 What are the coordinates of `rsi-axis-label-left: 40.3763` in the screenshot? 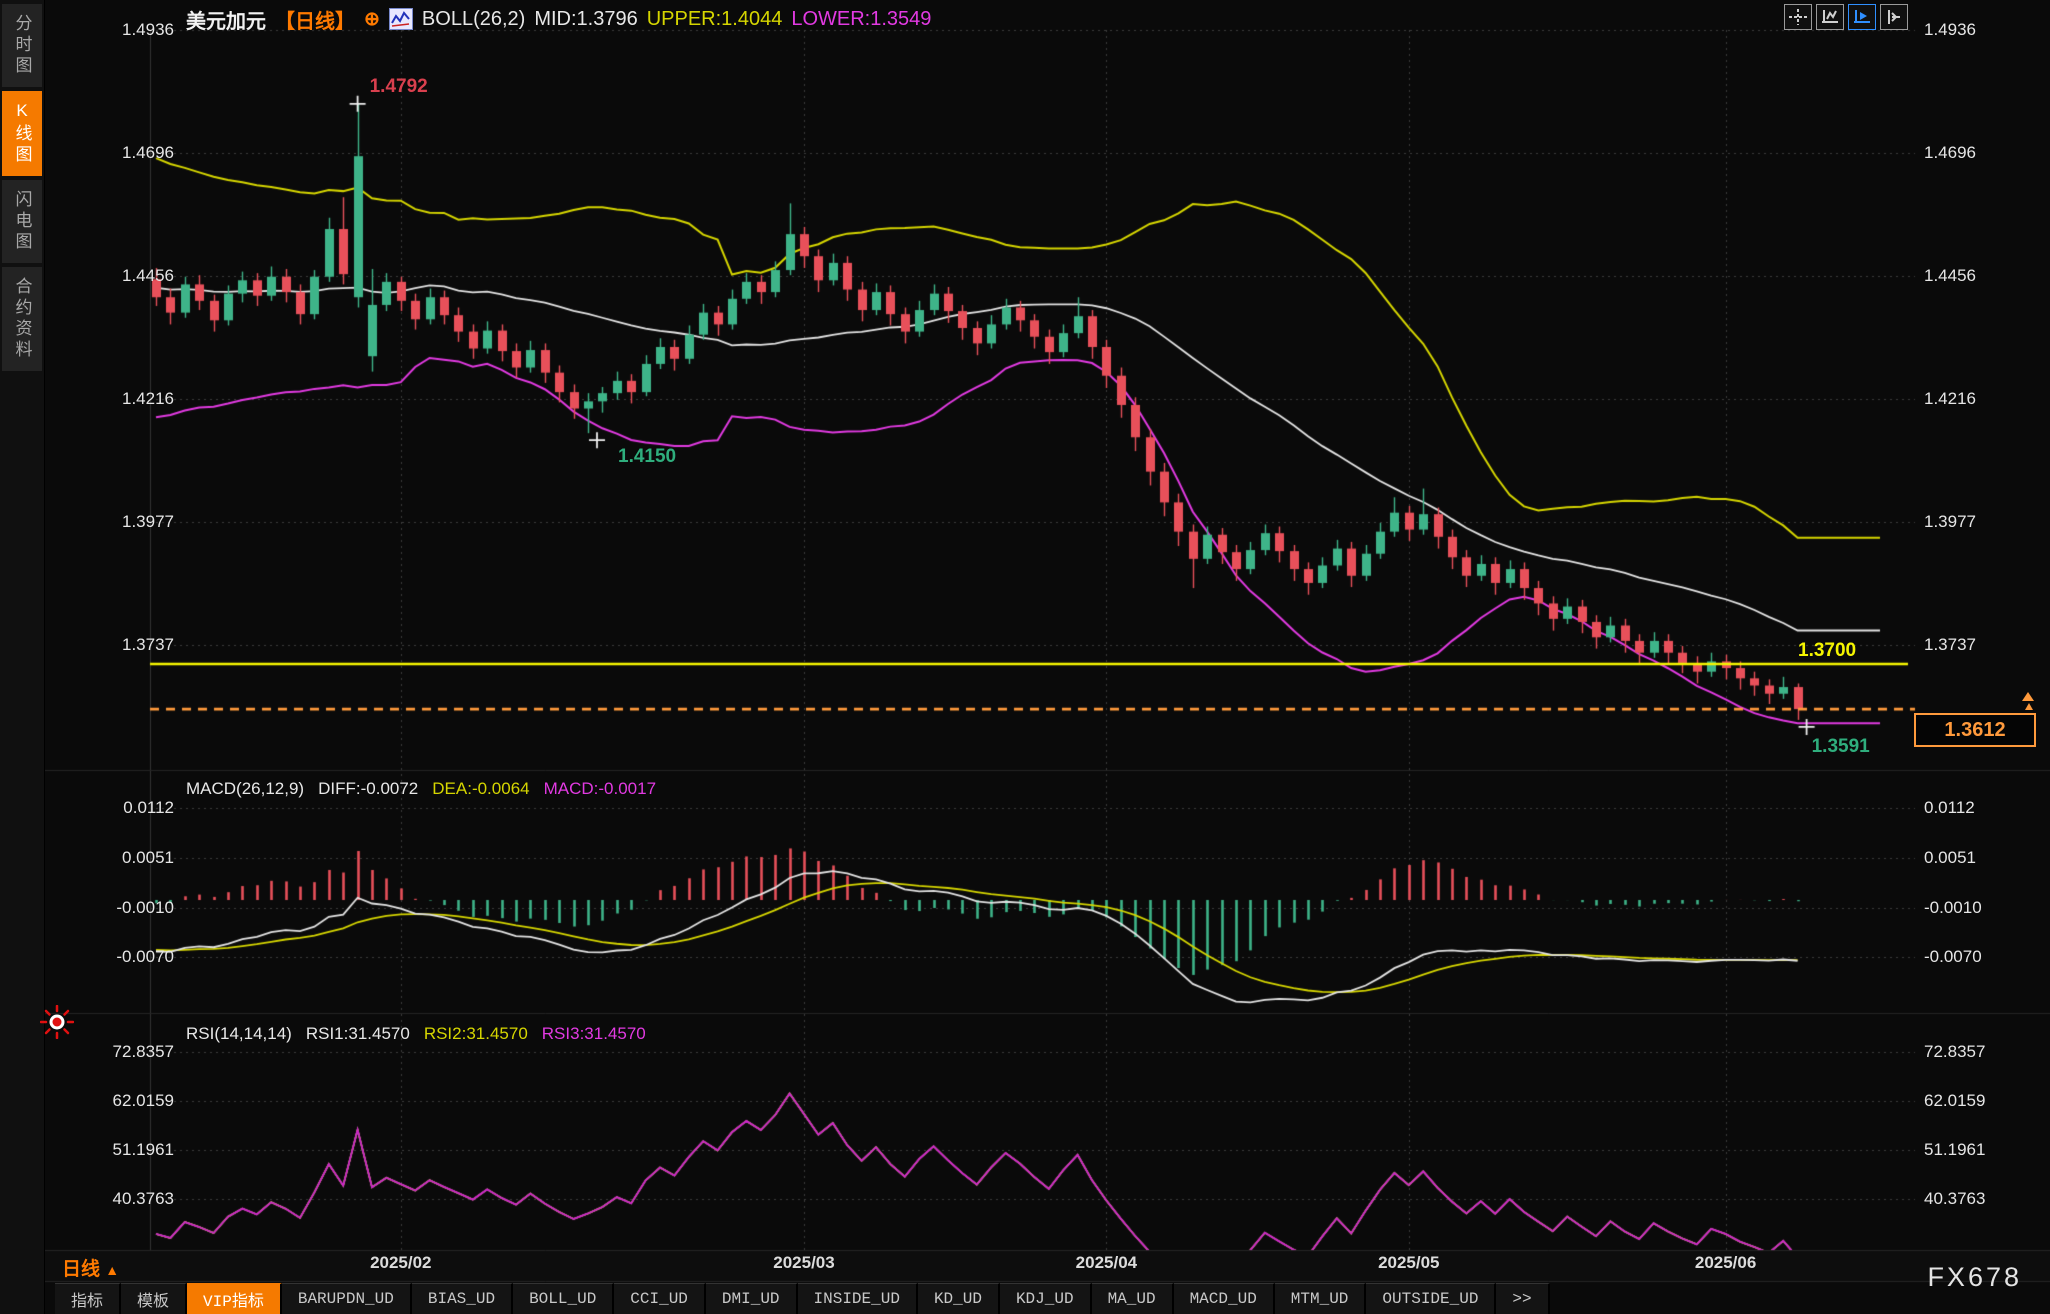 It's located at (143, 1198).